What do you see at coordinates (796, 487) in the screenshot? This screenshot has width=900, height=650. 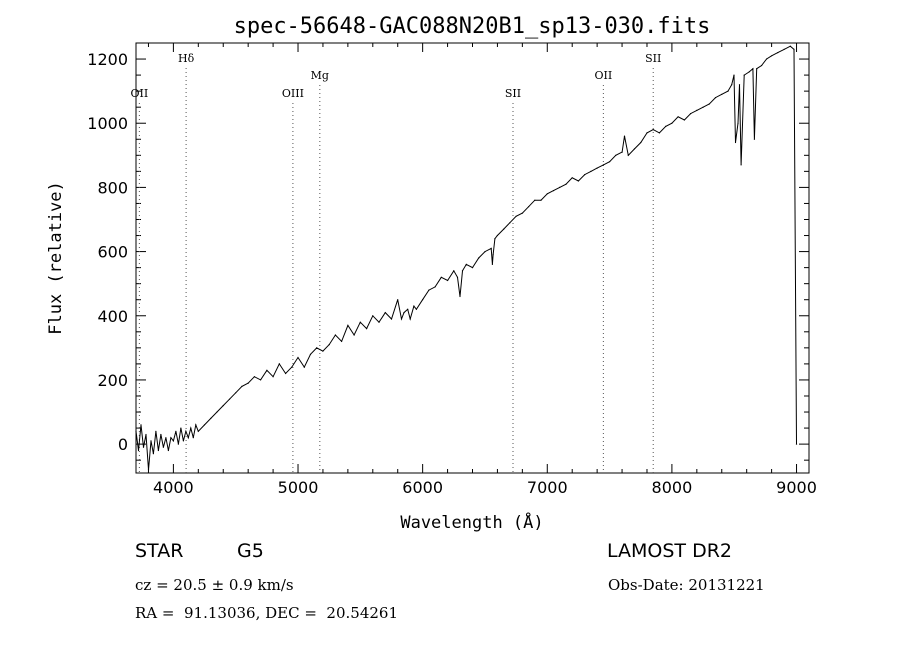 I see `x-tick-label: 9000` at bounding box center [796, 487].